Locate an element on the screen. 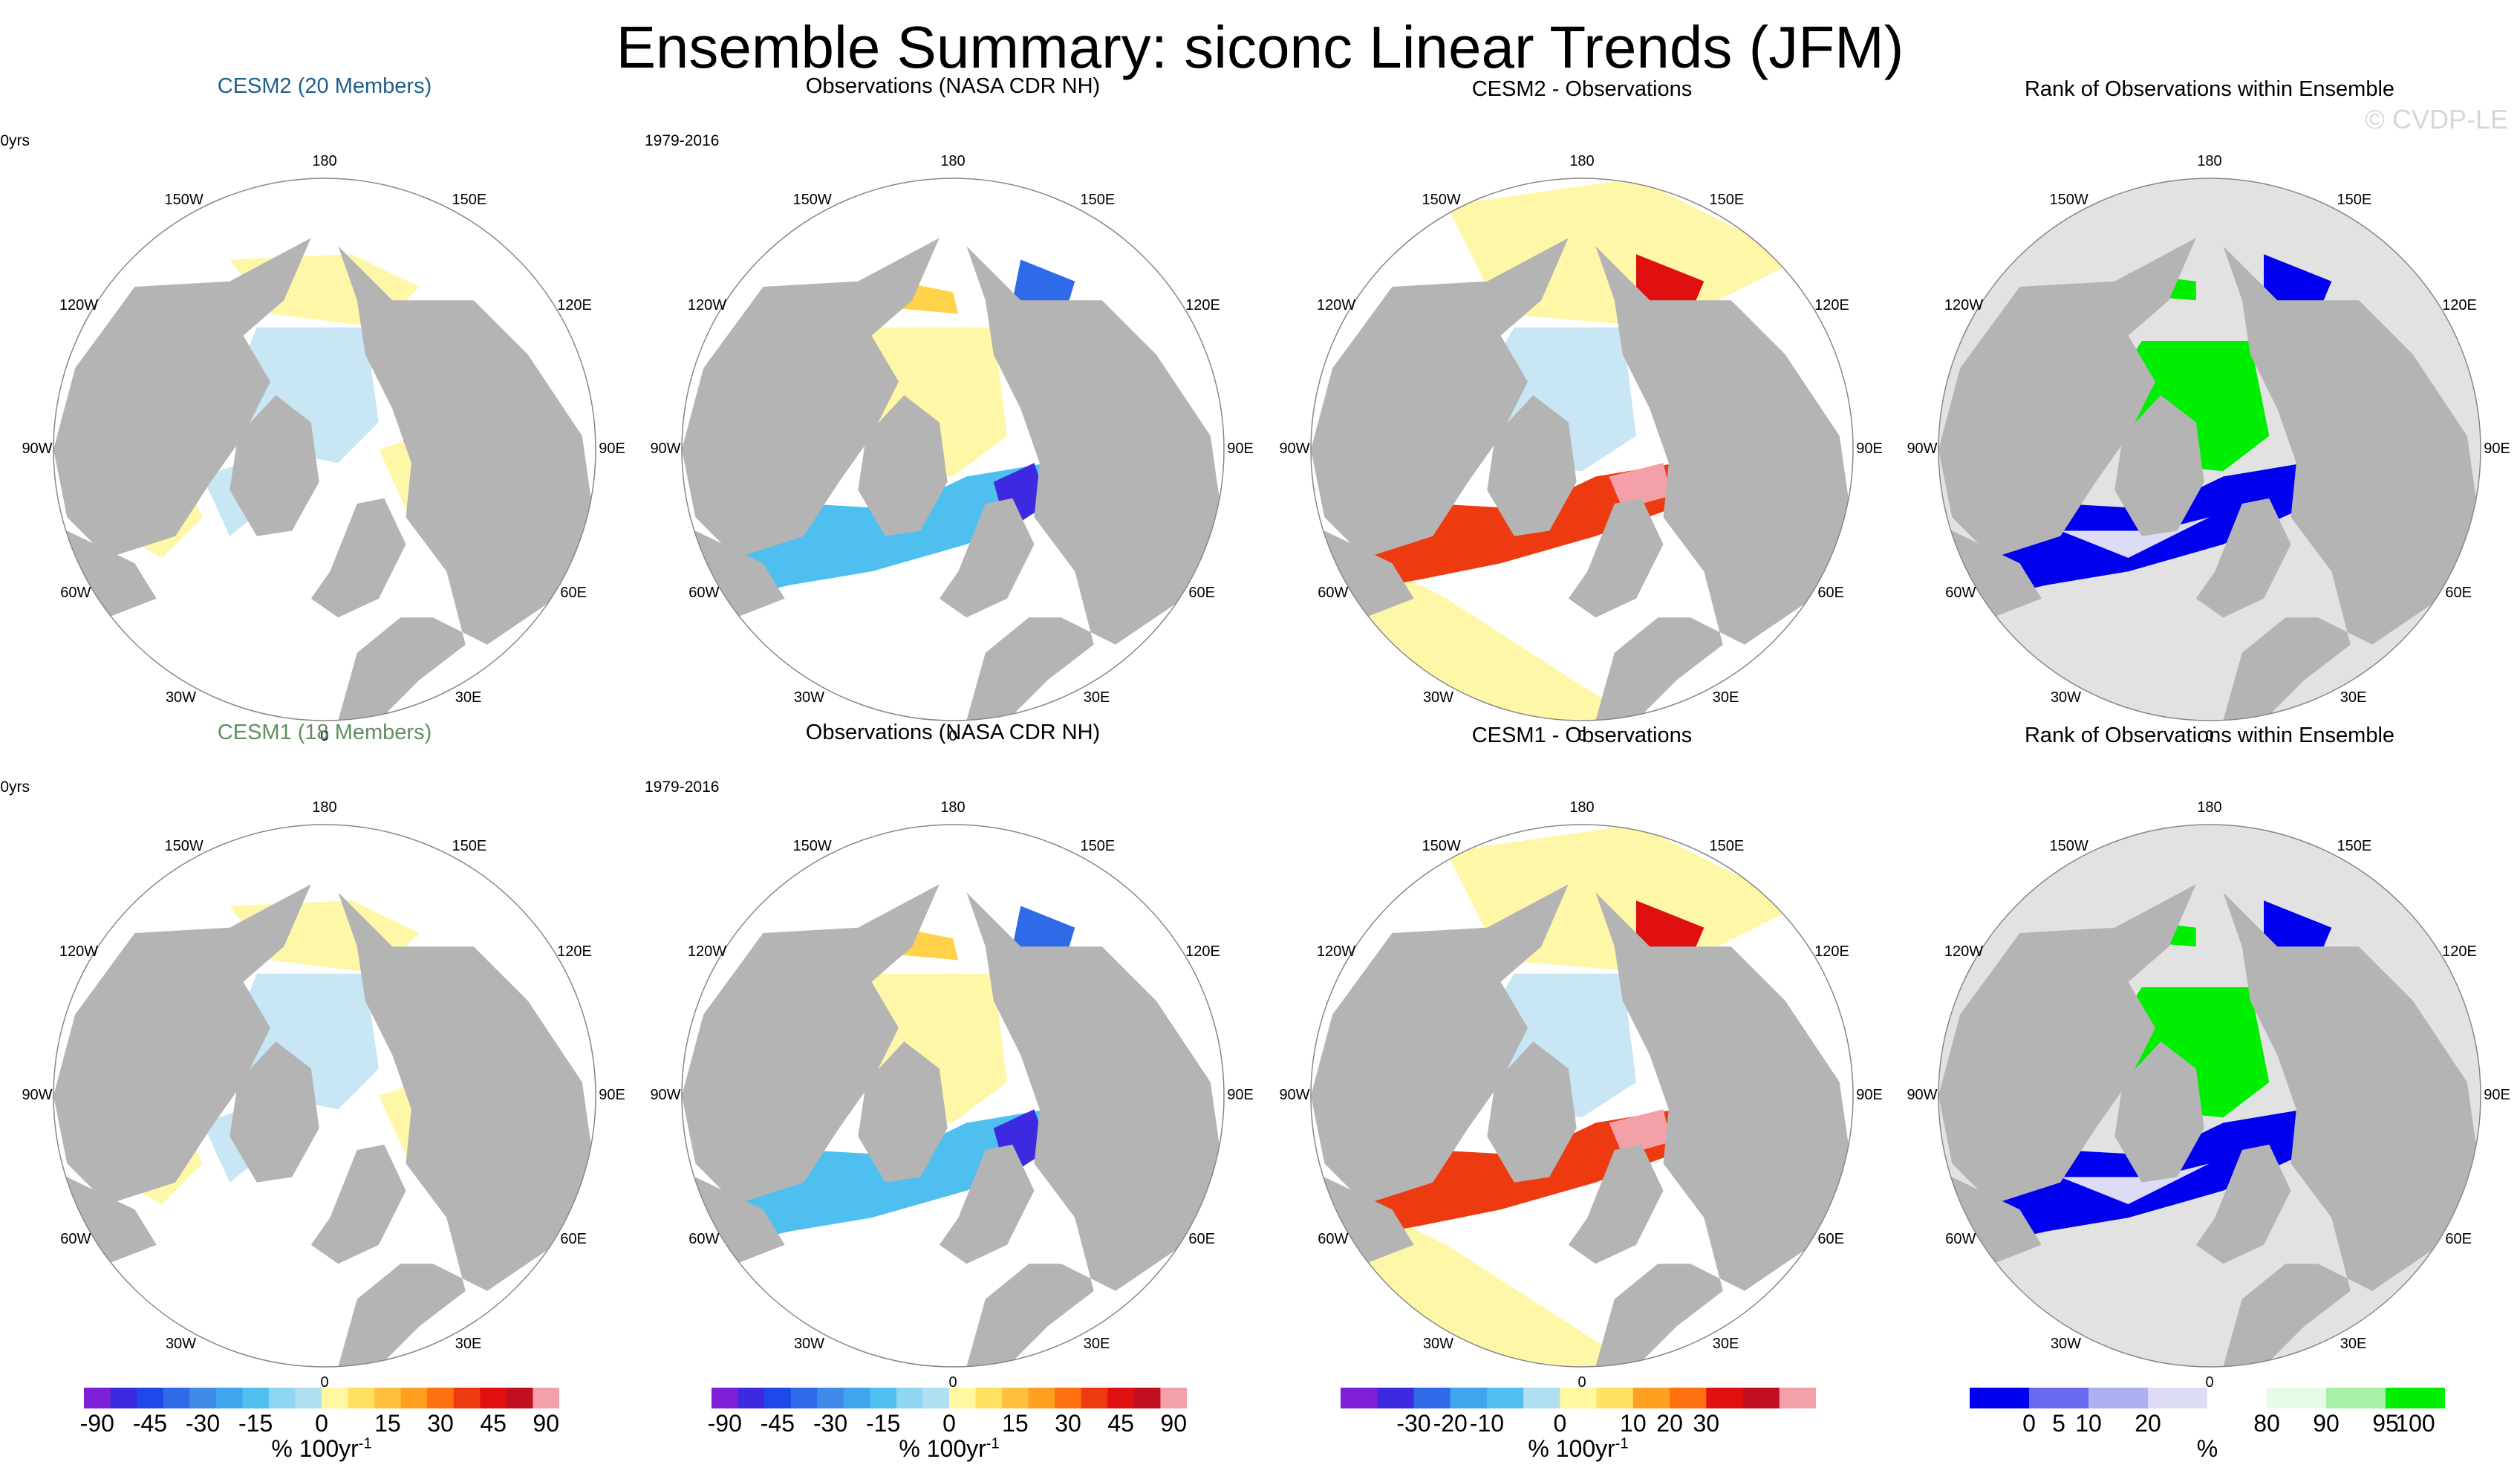 The width and height of the screenshot is (2520, 1482). panel-title: CESM1 - Observations is located at coordinates (1582, 736).